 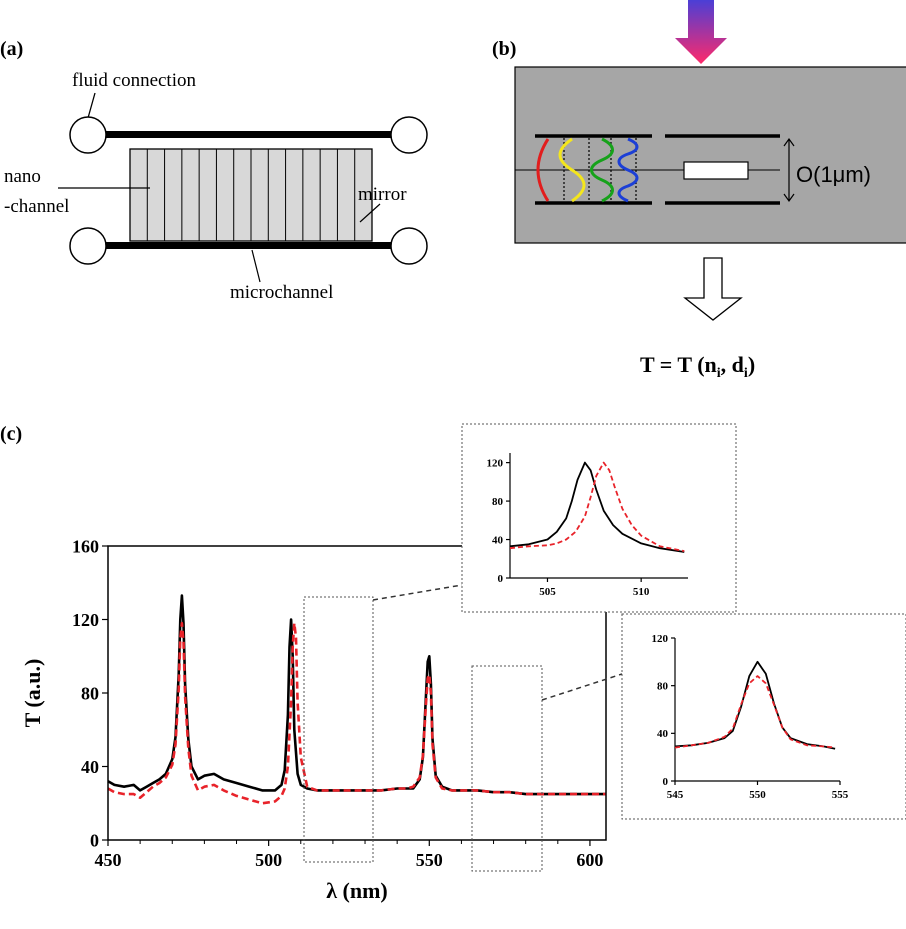 I want to click on x-tick-label: 555, so click(x=840, y=795).